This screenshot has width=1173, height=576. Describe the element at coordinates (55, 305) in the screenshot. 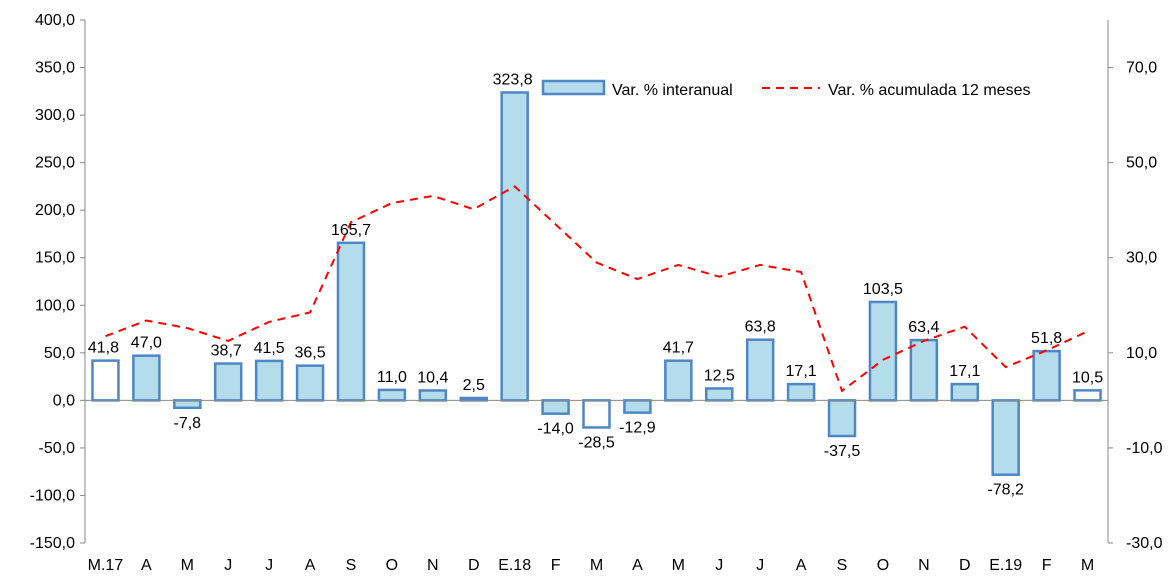

I see `left-tick-label: 100,0` at that location.